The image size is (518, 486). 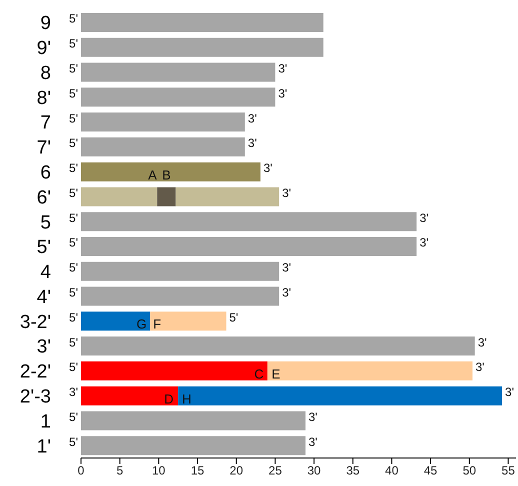 What do you see at coordinates (431, 471) in the screenshot?
I see `x-tick-label: 45` at bounding box center [431, 471].